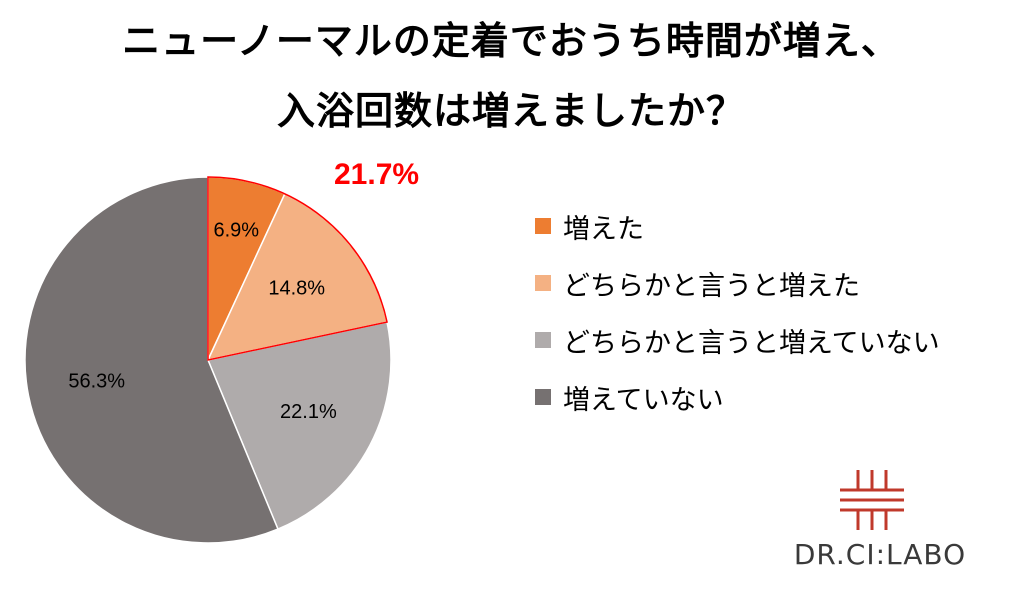  Describe the element at coordinates (96, 381) in the screenshot. I see `pie-slice-label: 56.3%` at that location.